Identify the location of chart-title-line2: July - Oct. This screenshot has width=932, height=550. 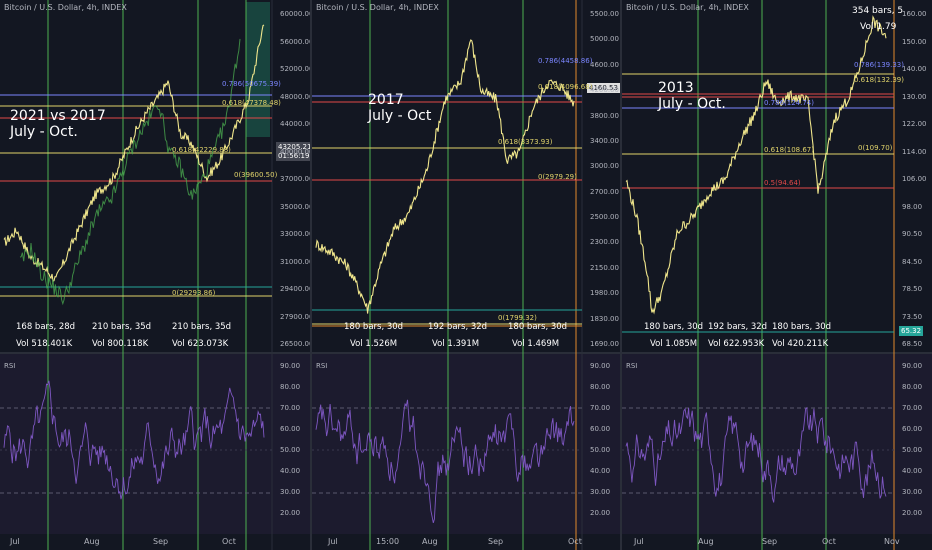
(400, 116).